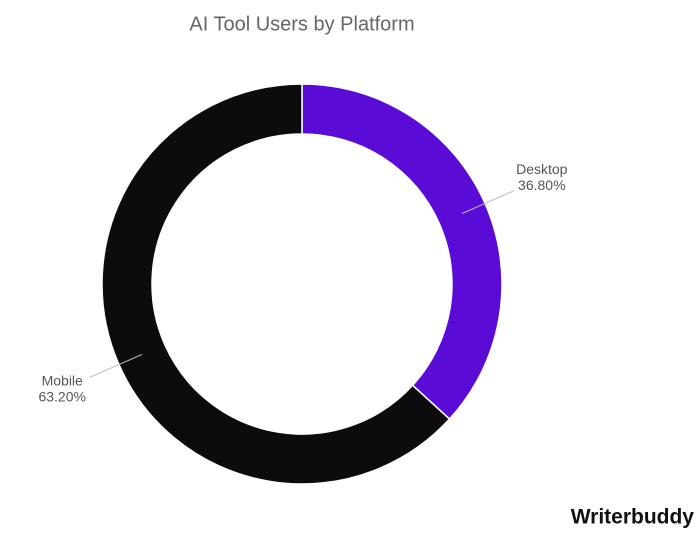 This screenshot has width=700, height=546. I want to click on chart-title: AI Tool Users by Platform, so click(301, 24).